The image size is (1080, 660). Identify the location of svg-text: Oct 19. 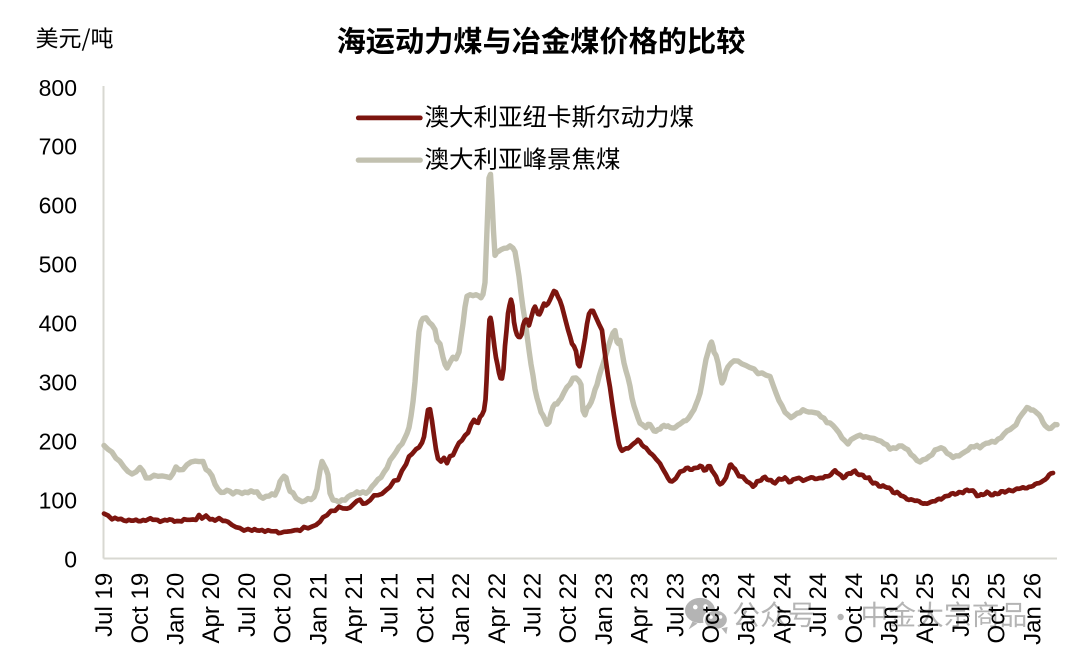
(140, 608).